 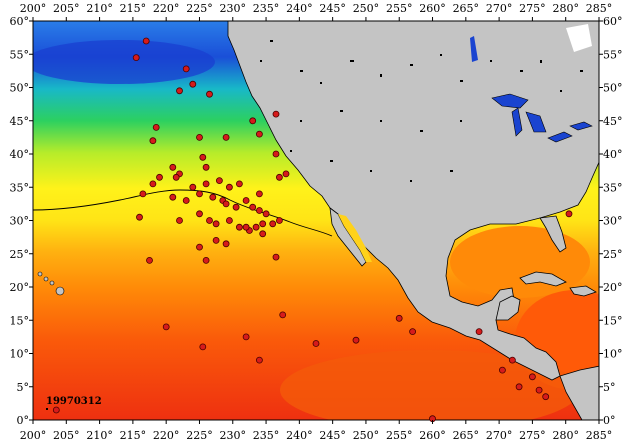 What do you see at coordinates (613, 88) in the screenshot?
I see `y-tick-label-right: 50°` at bounding box center [613, 88].